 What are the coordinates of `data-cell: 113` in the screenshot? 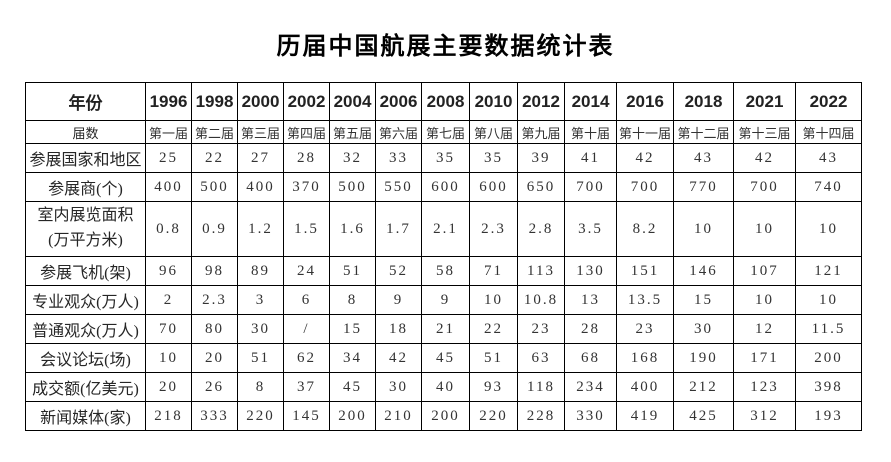 It's located at (541, 271).